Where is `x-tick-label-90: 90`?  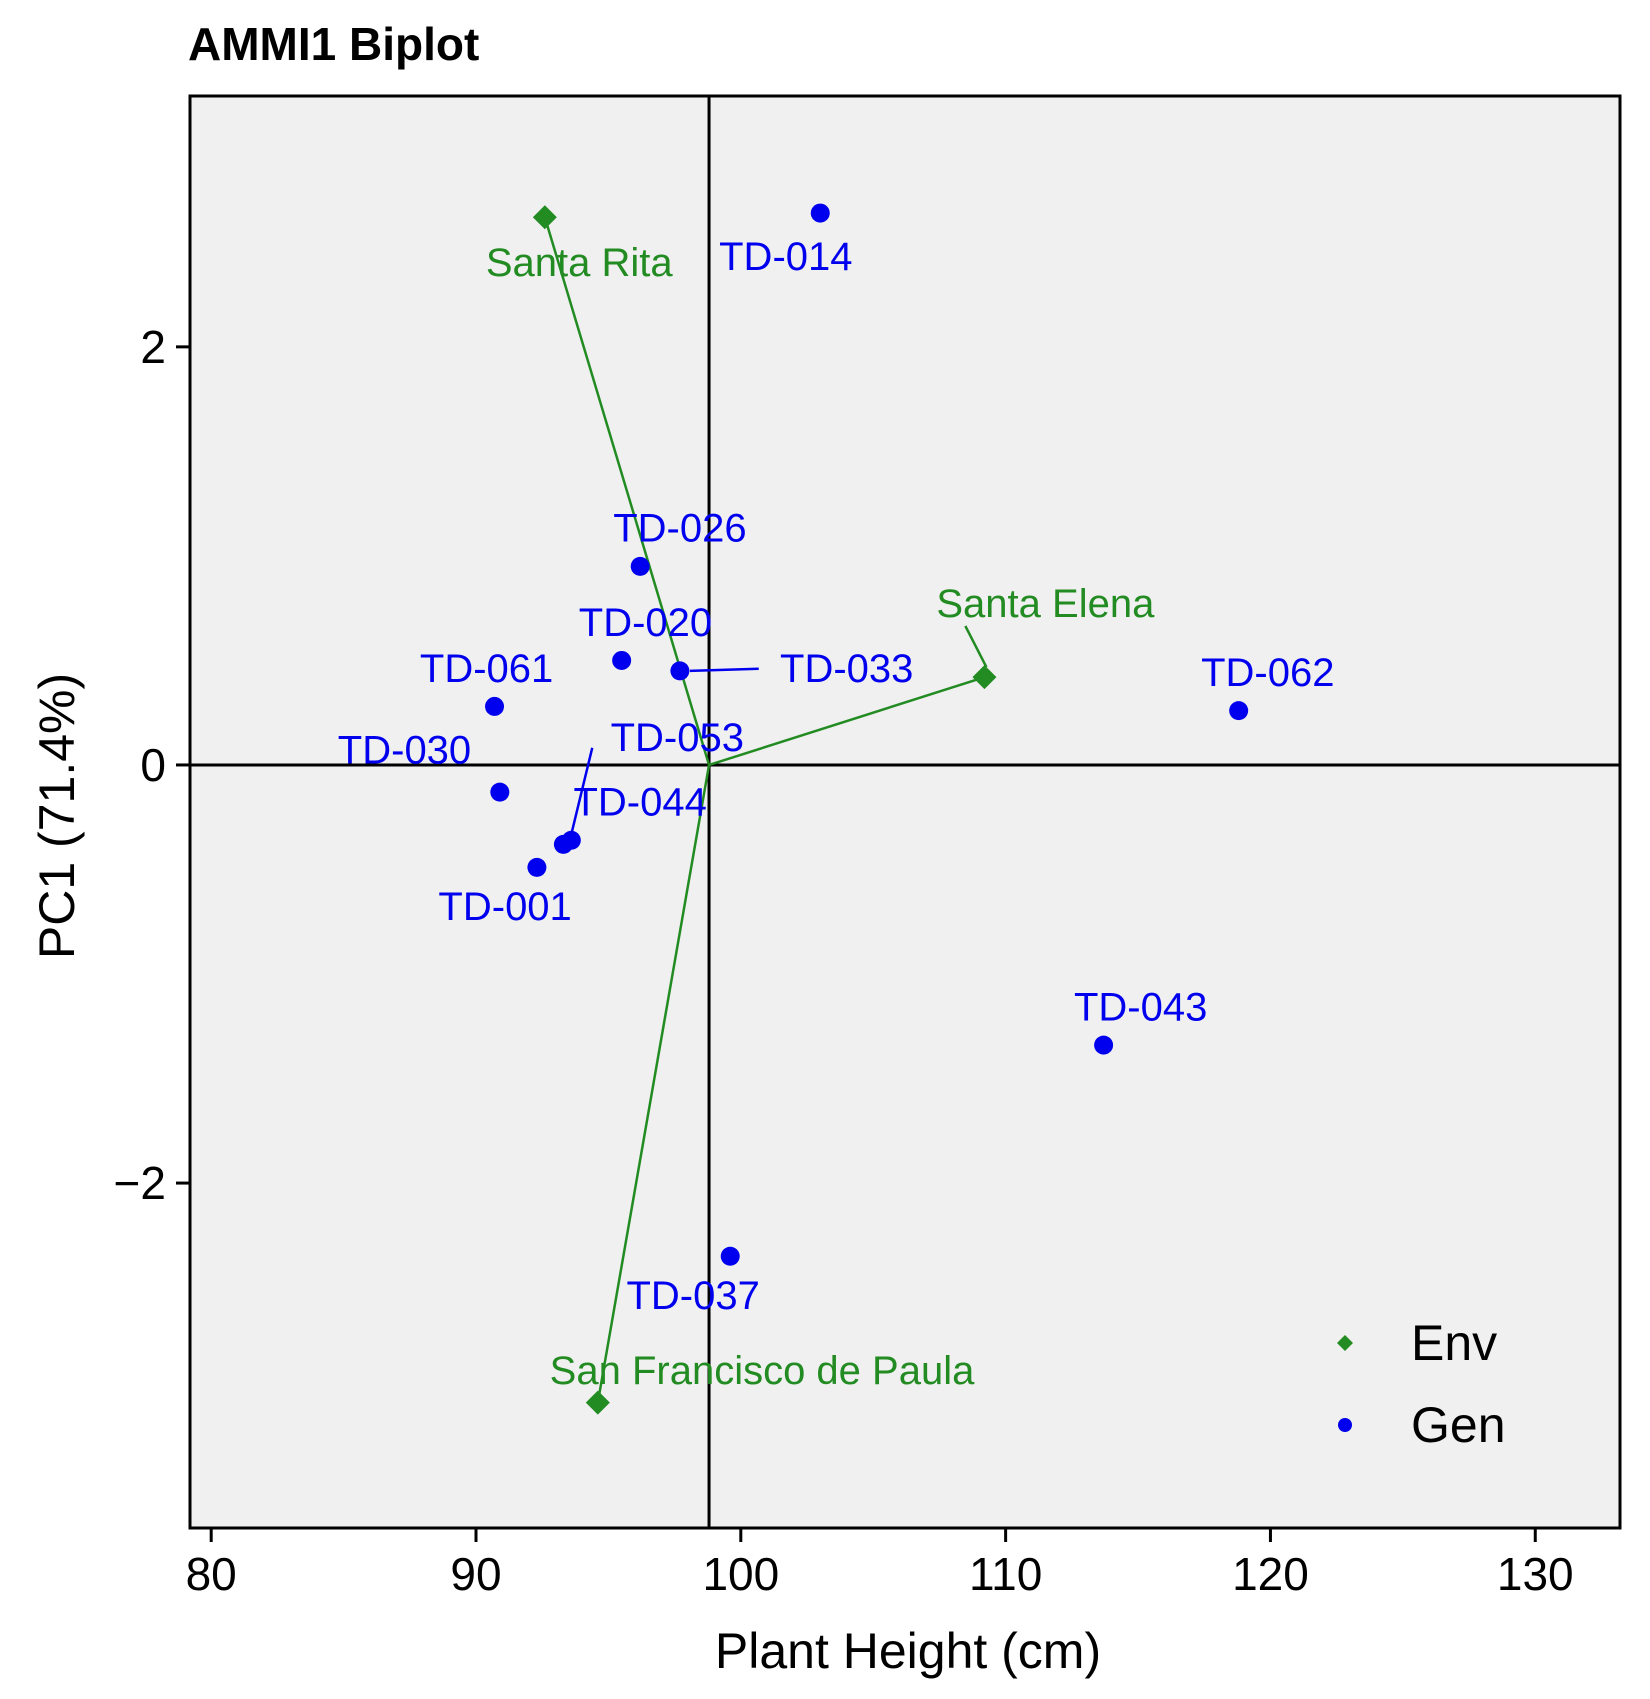 x-tick-label-90: 90 is located at coordinates (475, 1574).